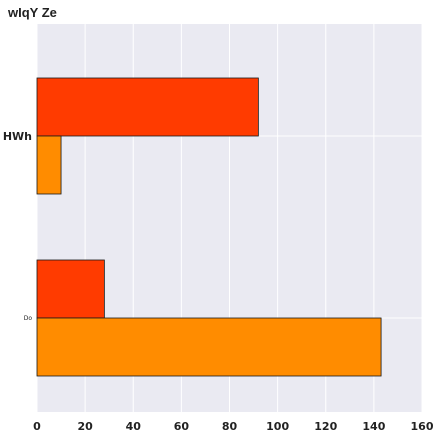 Image resolution: width=440 pixels, height=440 pixels. I want to click on x-tick-label: 100, so click(277, 426).